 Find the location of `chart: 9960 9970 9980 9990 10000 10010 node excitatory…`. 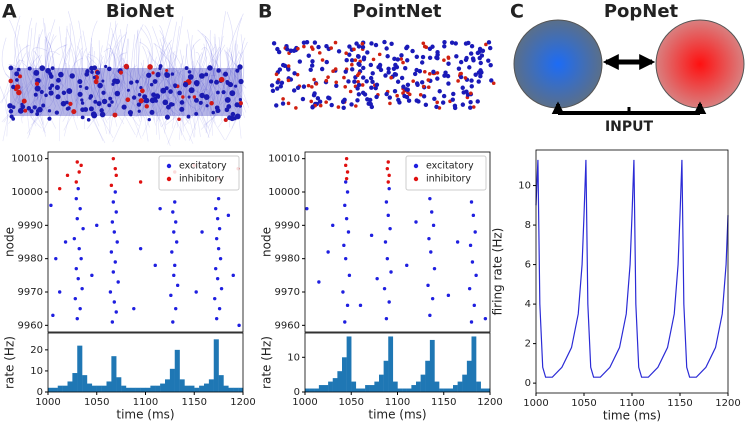

chart: 9960 9970 9980 9990 10000 10010 node excitatory… is located at coordinates (123, 242).